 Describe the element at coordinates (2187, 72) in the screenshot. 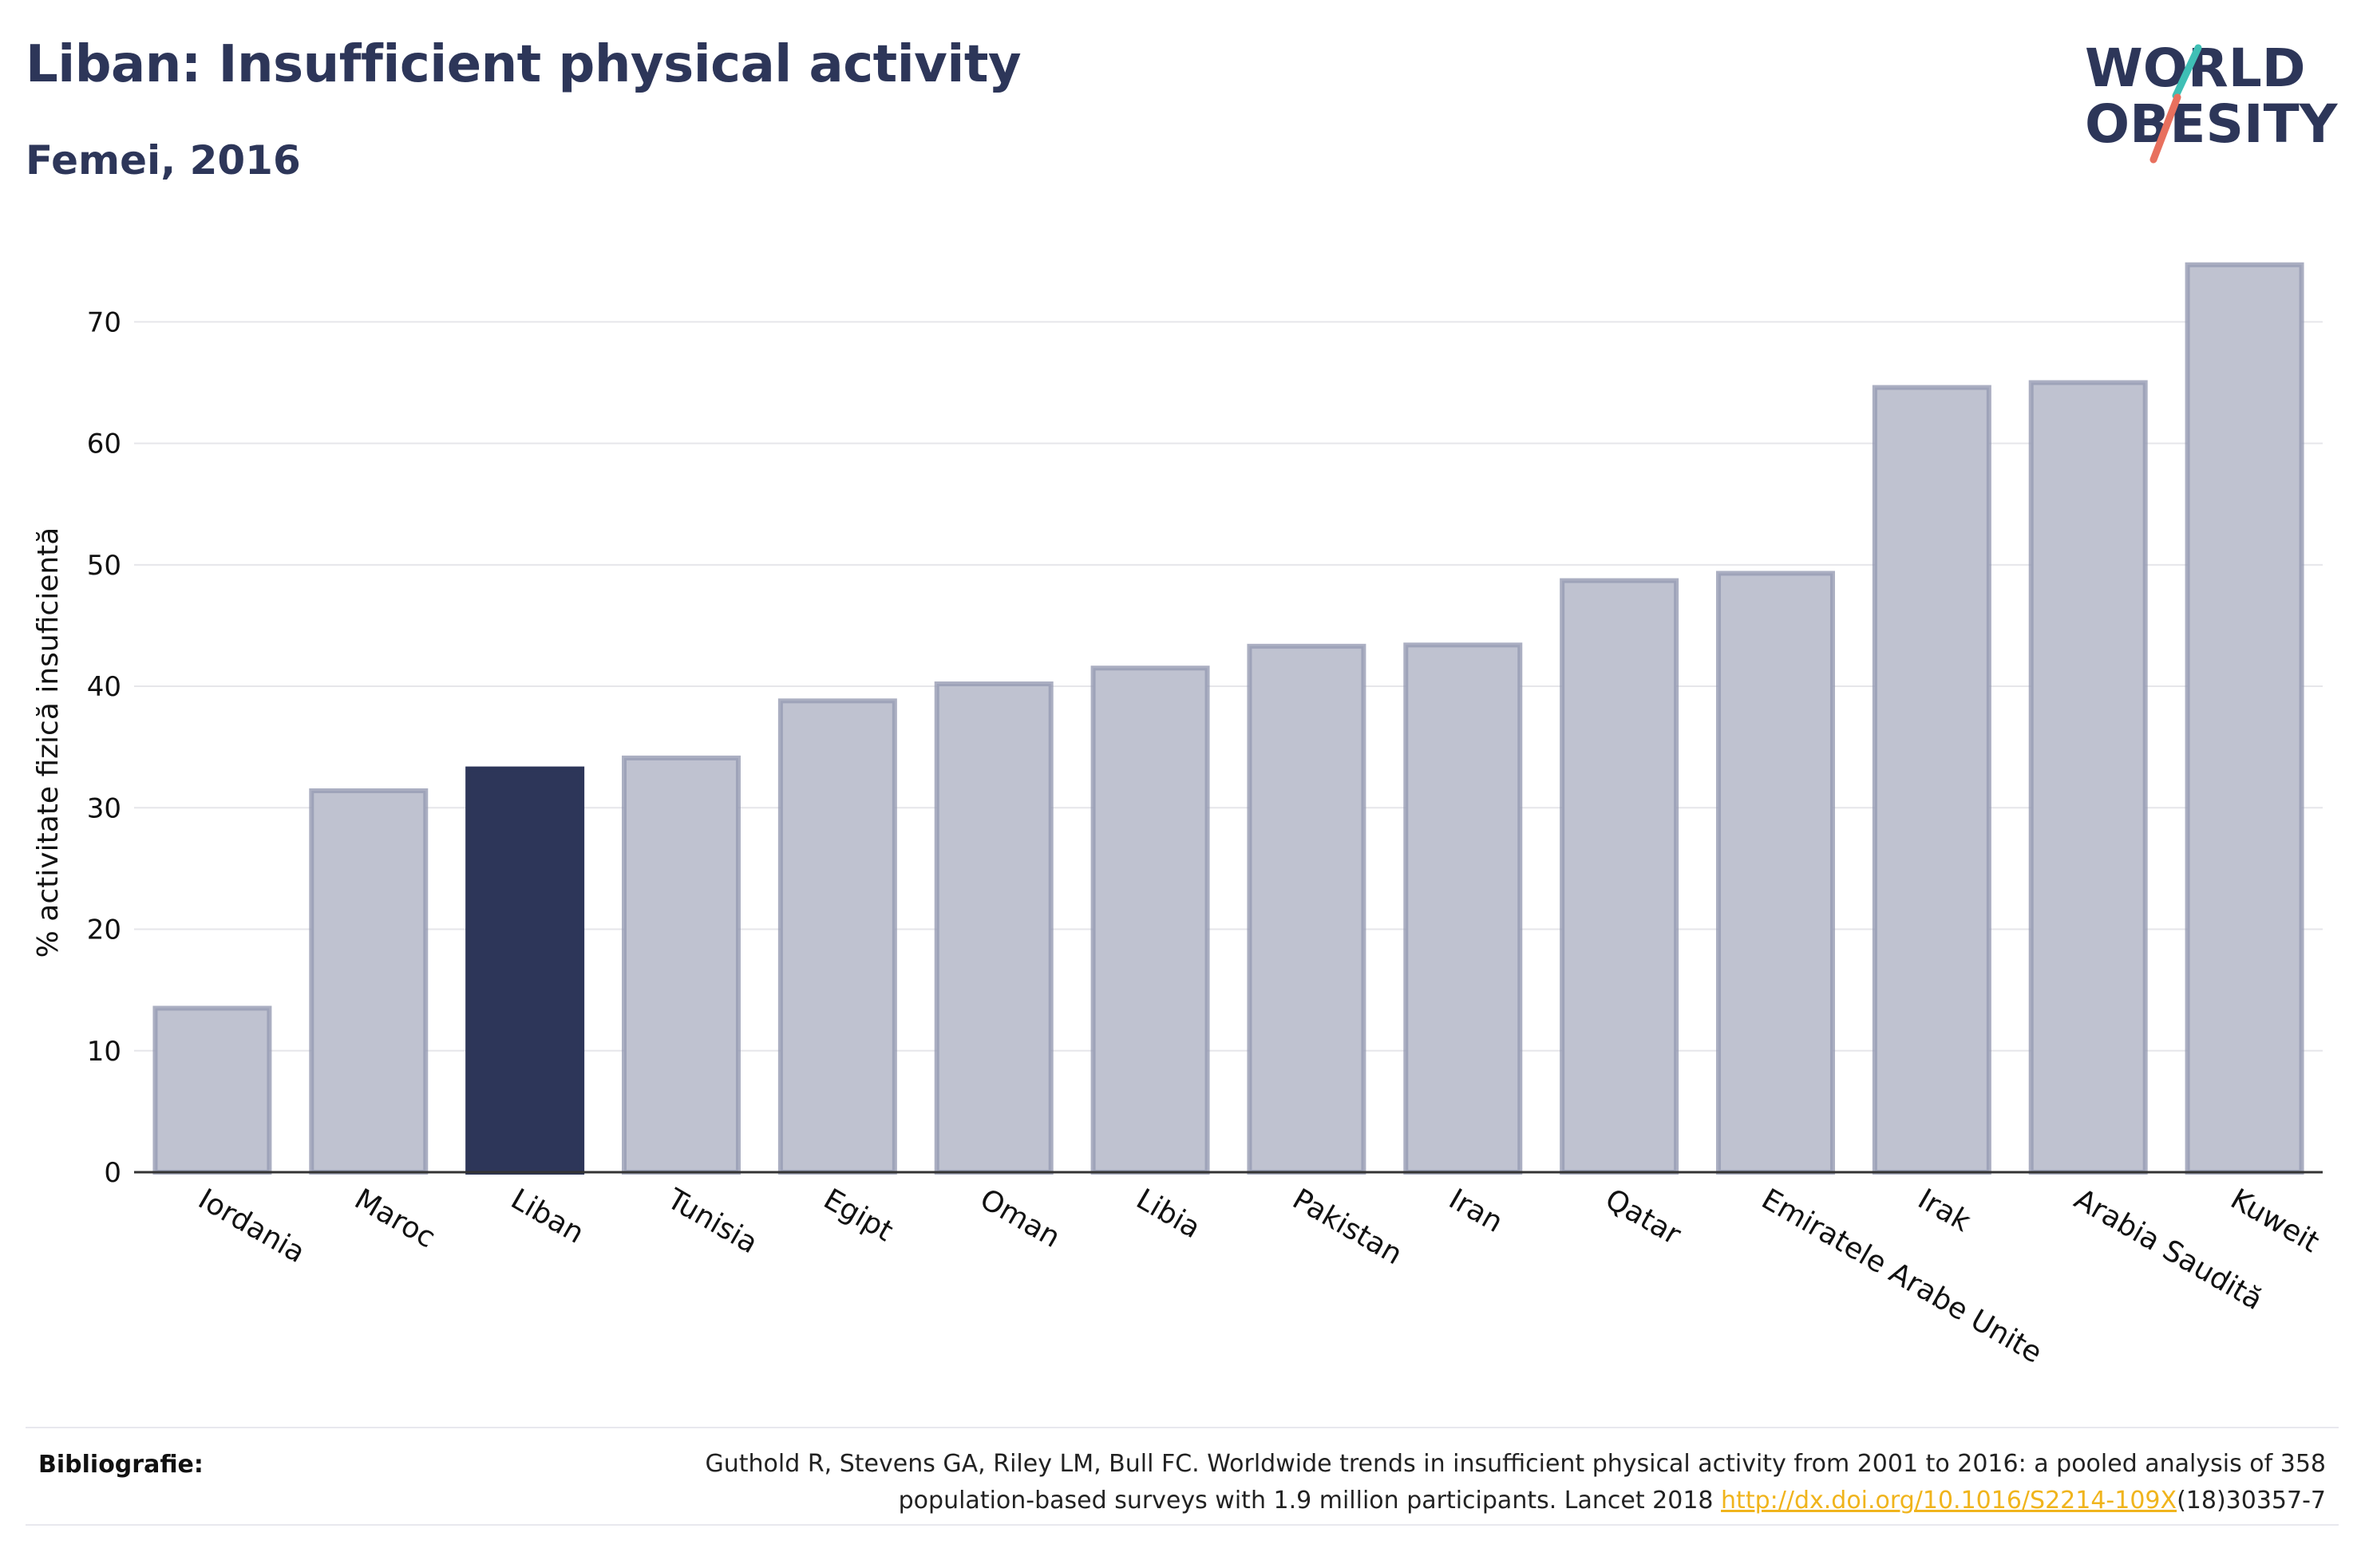

I see `logo-slash-top` at that location.